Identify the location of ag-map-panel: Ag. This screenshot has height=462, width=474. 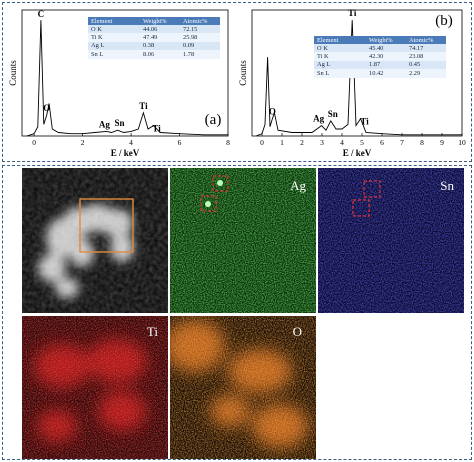
(243, 240).